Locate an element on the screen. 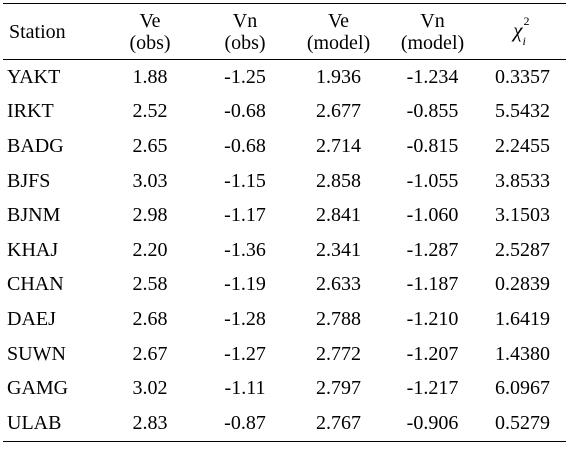  cell-vn-obs: -1.27 is located at coordinates (245, 353).